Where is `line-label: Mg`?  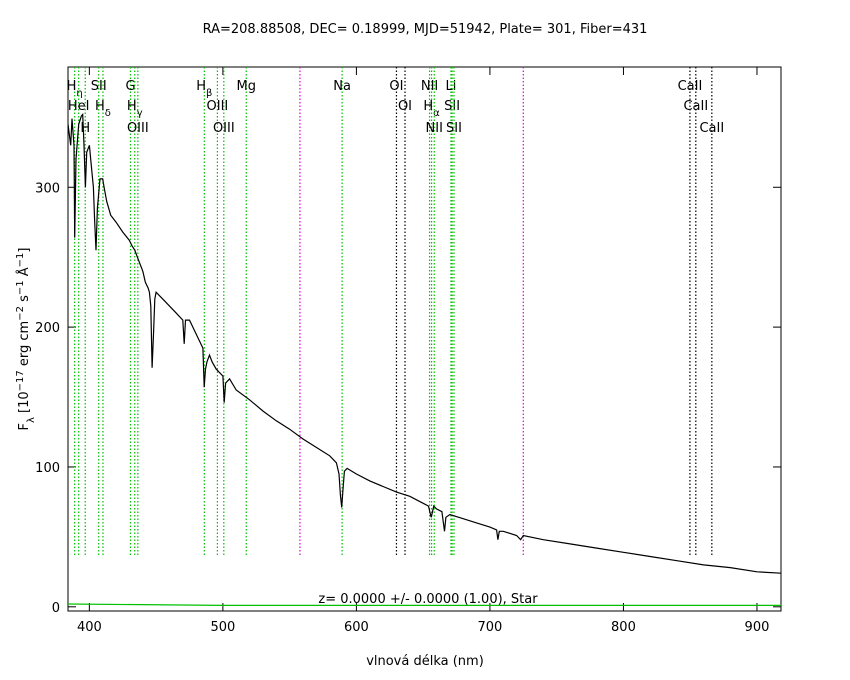 line-label: Mg is located at coordinates (246, 86).